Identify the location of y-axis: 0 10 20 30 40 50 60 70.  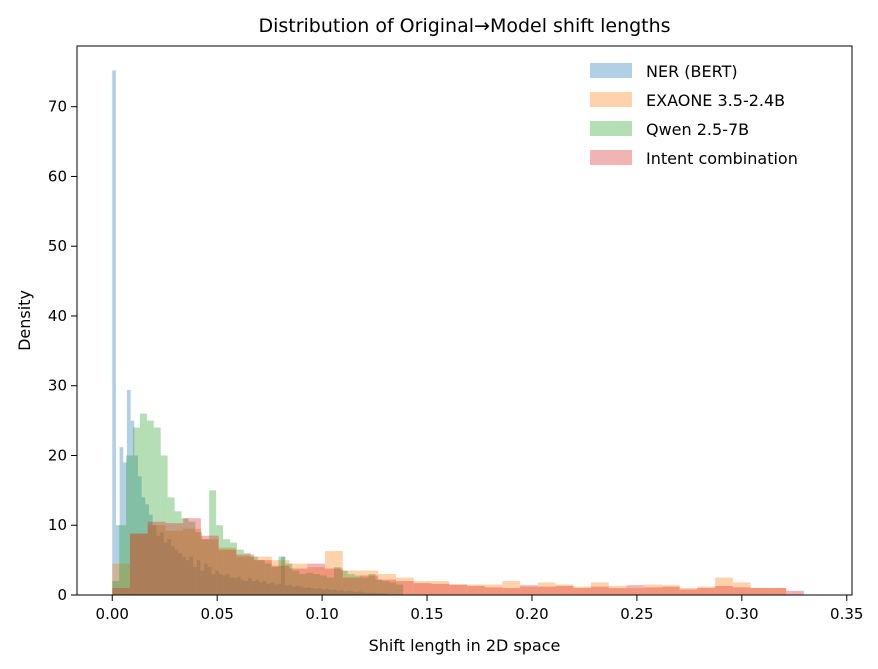
(62, 351).